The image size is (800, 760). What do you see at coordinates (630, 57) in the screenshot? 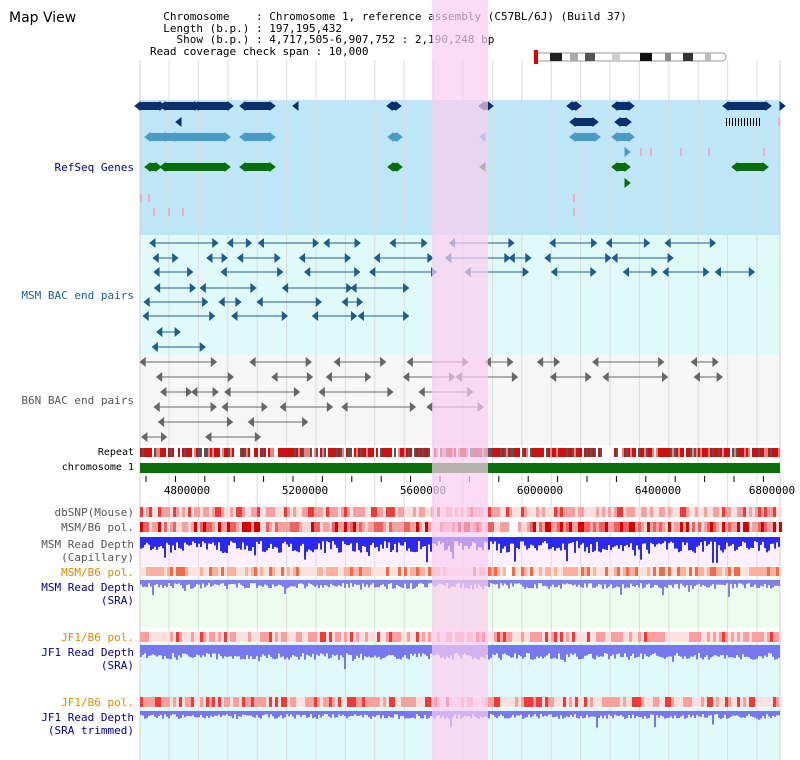
I see `chromosome-ideogram` at bounding box center [630, 57].